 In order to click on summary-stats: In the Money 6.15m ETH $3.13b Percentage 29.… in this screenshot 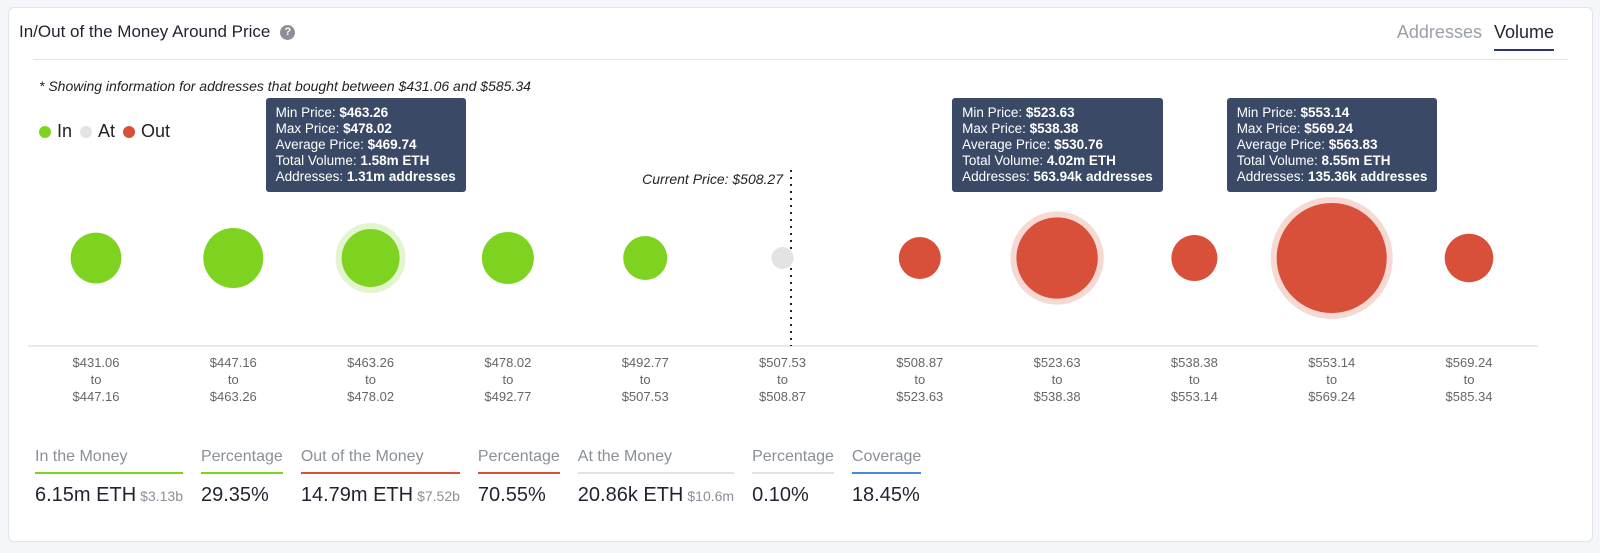, I will do `click(478, 477)`.